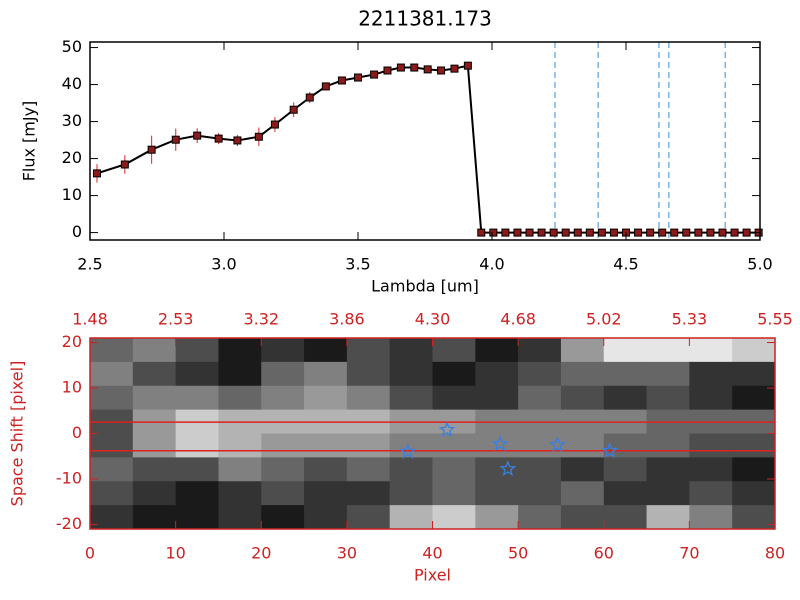 The width and height of the screenshot is (800, 600). What do you see at coordinates (90, 553) in the screenshot?
I see `x-tick-label: 0` at bounding box center [90, 553].